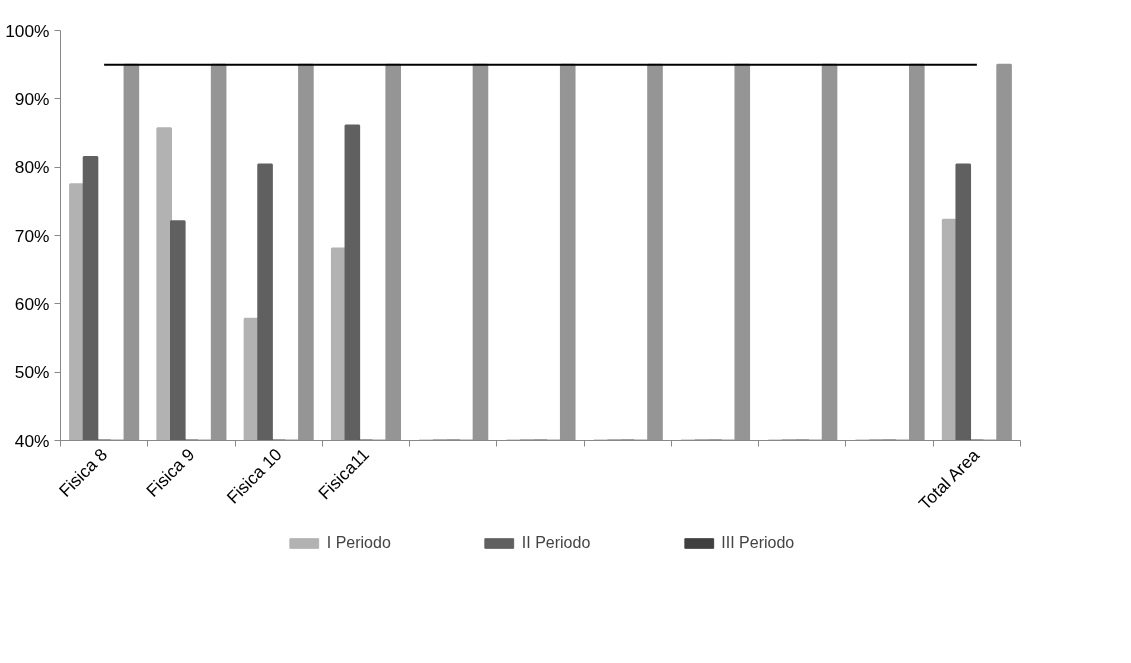 Image resolution: width=1131 pixels, height=663 pixels. What do you see at coordinates (556, 543) in the screenshot?
I see `legend-label: II Periodo` at bounding box center [556, 543].